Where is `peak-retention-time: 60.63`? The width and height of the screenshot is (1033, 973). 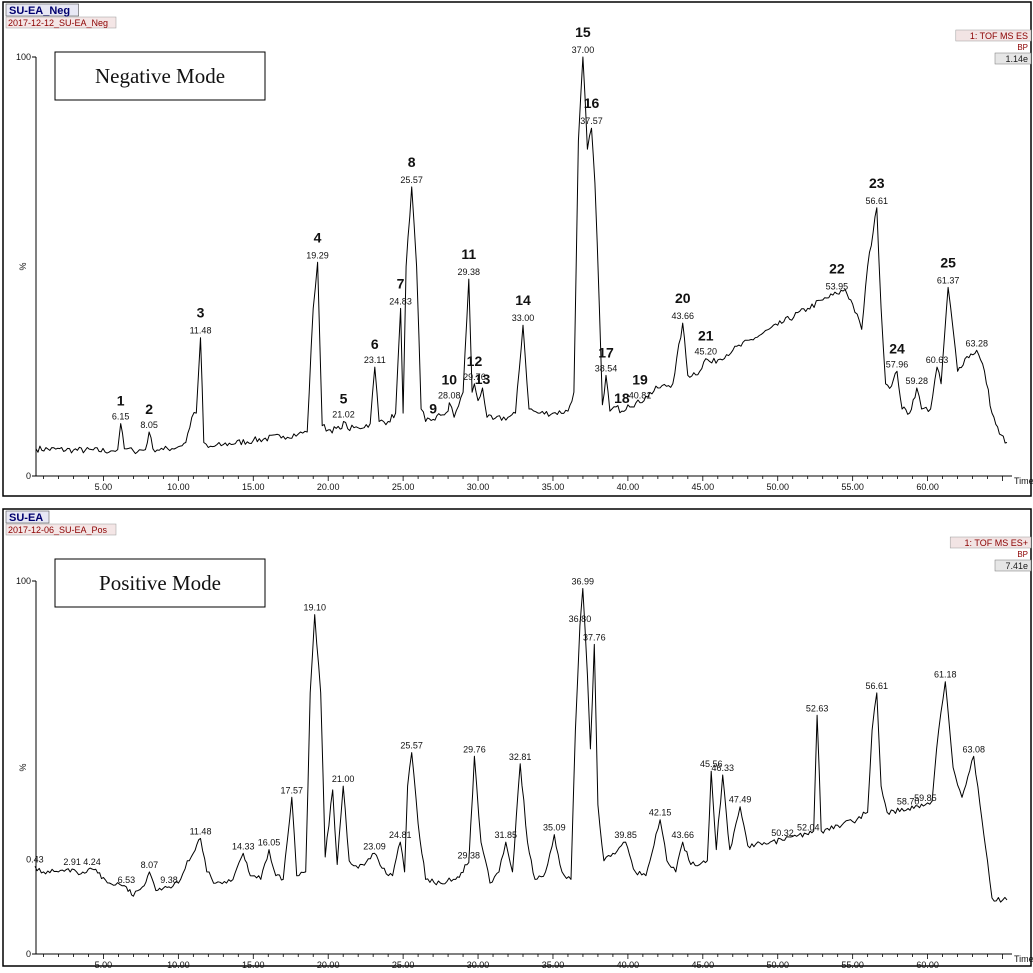 peak-retention-time: 60.63 is located at coordinates (937, 360).